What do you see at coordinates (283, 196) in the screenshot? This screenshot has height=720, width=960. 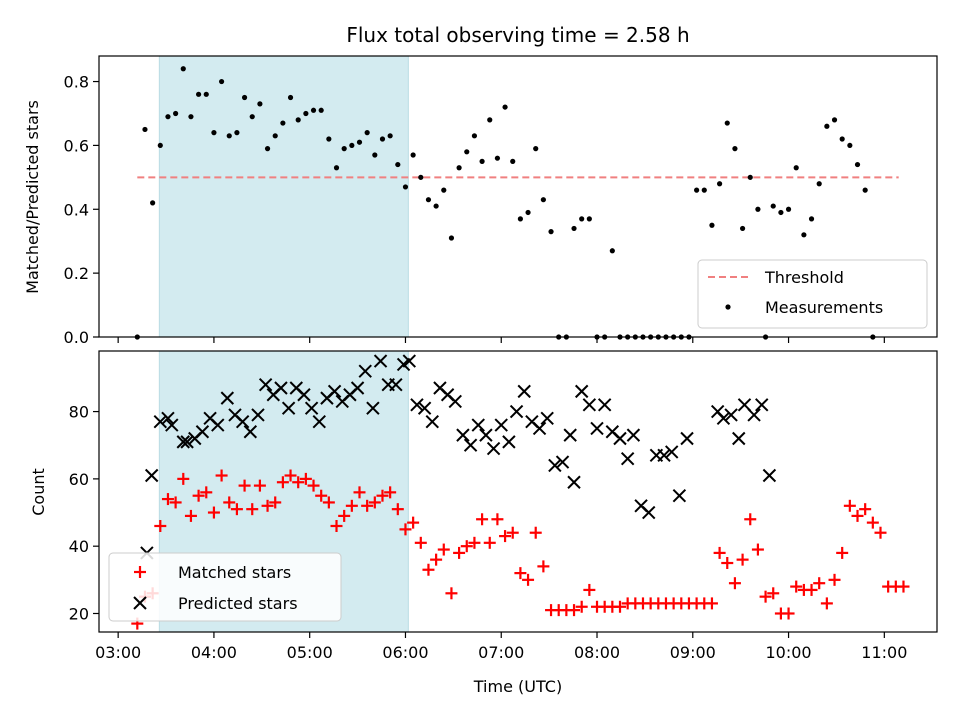 I see `top-highlight-span` at bounding box center [283, 196].